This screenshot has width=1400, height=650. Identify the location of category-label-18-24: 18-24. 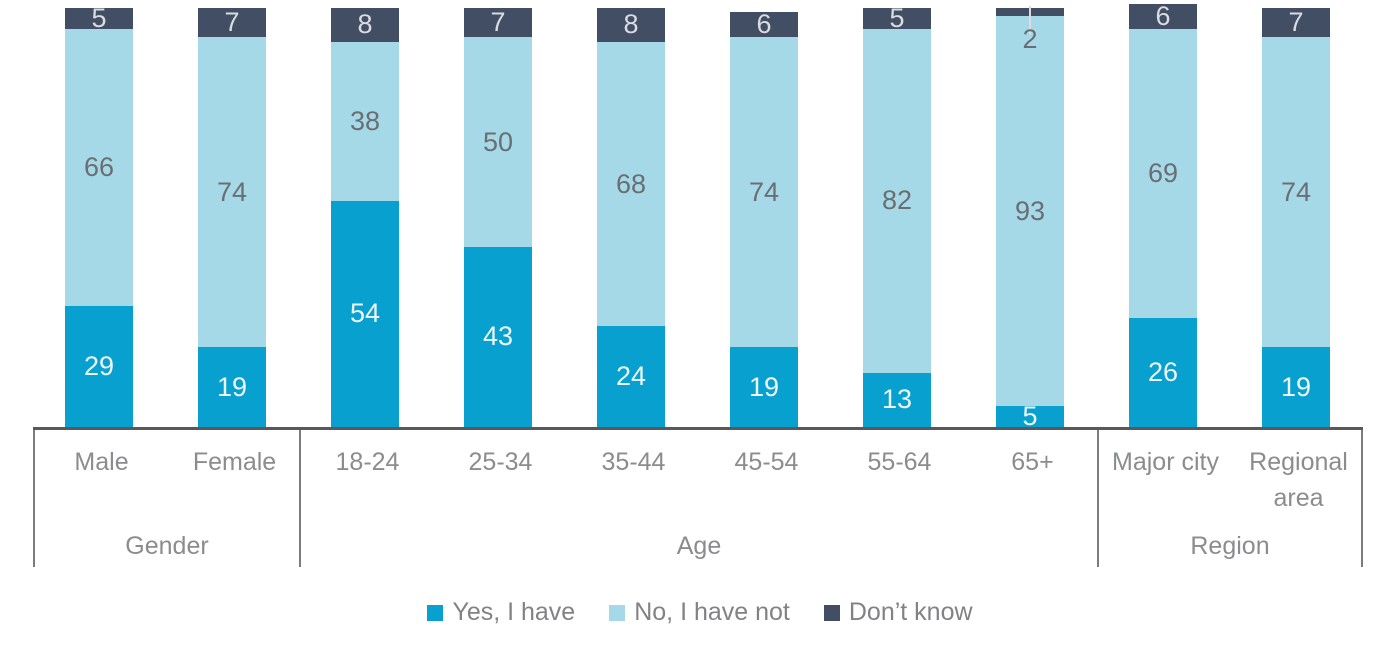
(367, 462).